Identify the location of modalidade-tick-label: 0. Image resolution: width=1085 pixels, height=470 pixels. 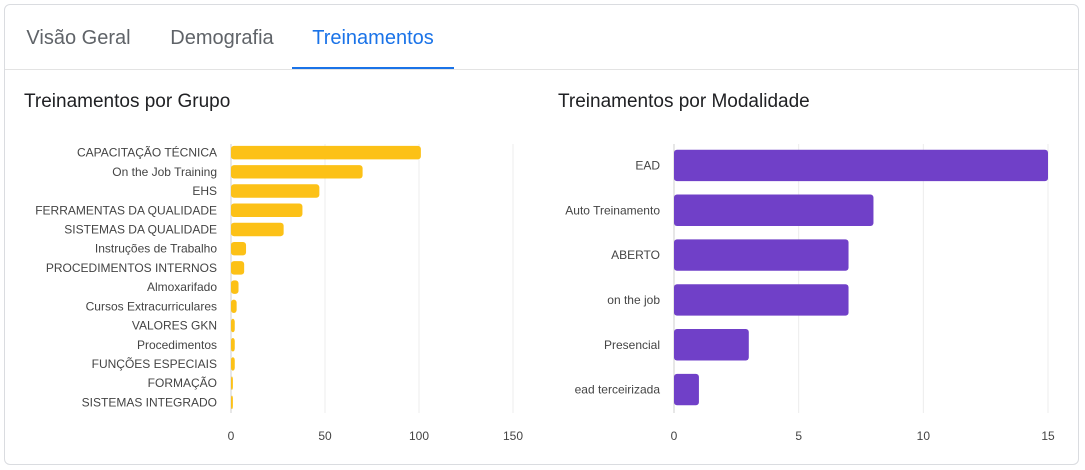
(674, 436).